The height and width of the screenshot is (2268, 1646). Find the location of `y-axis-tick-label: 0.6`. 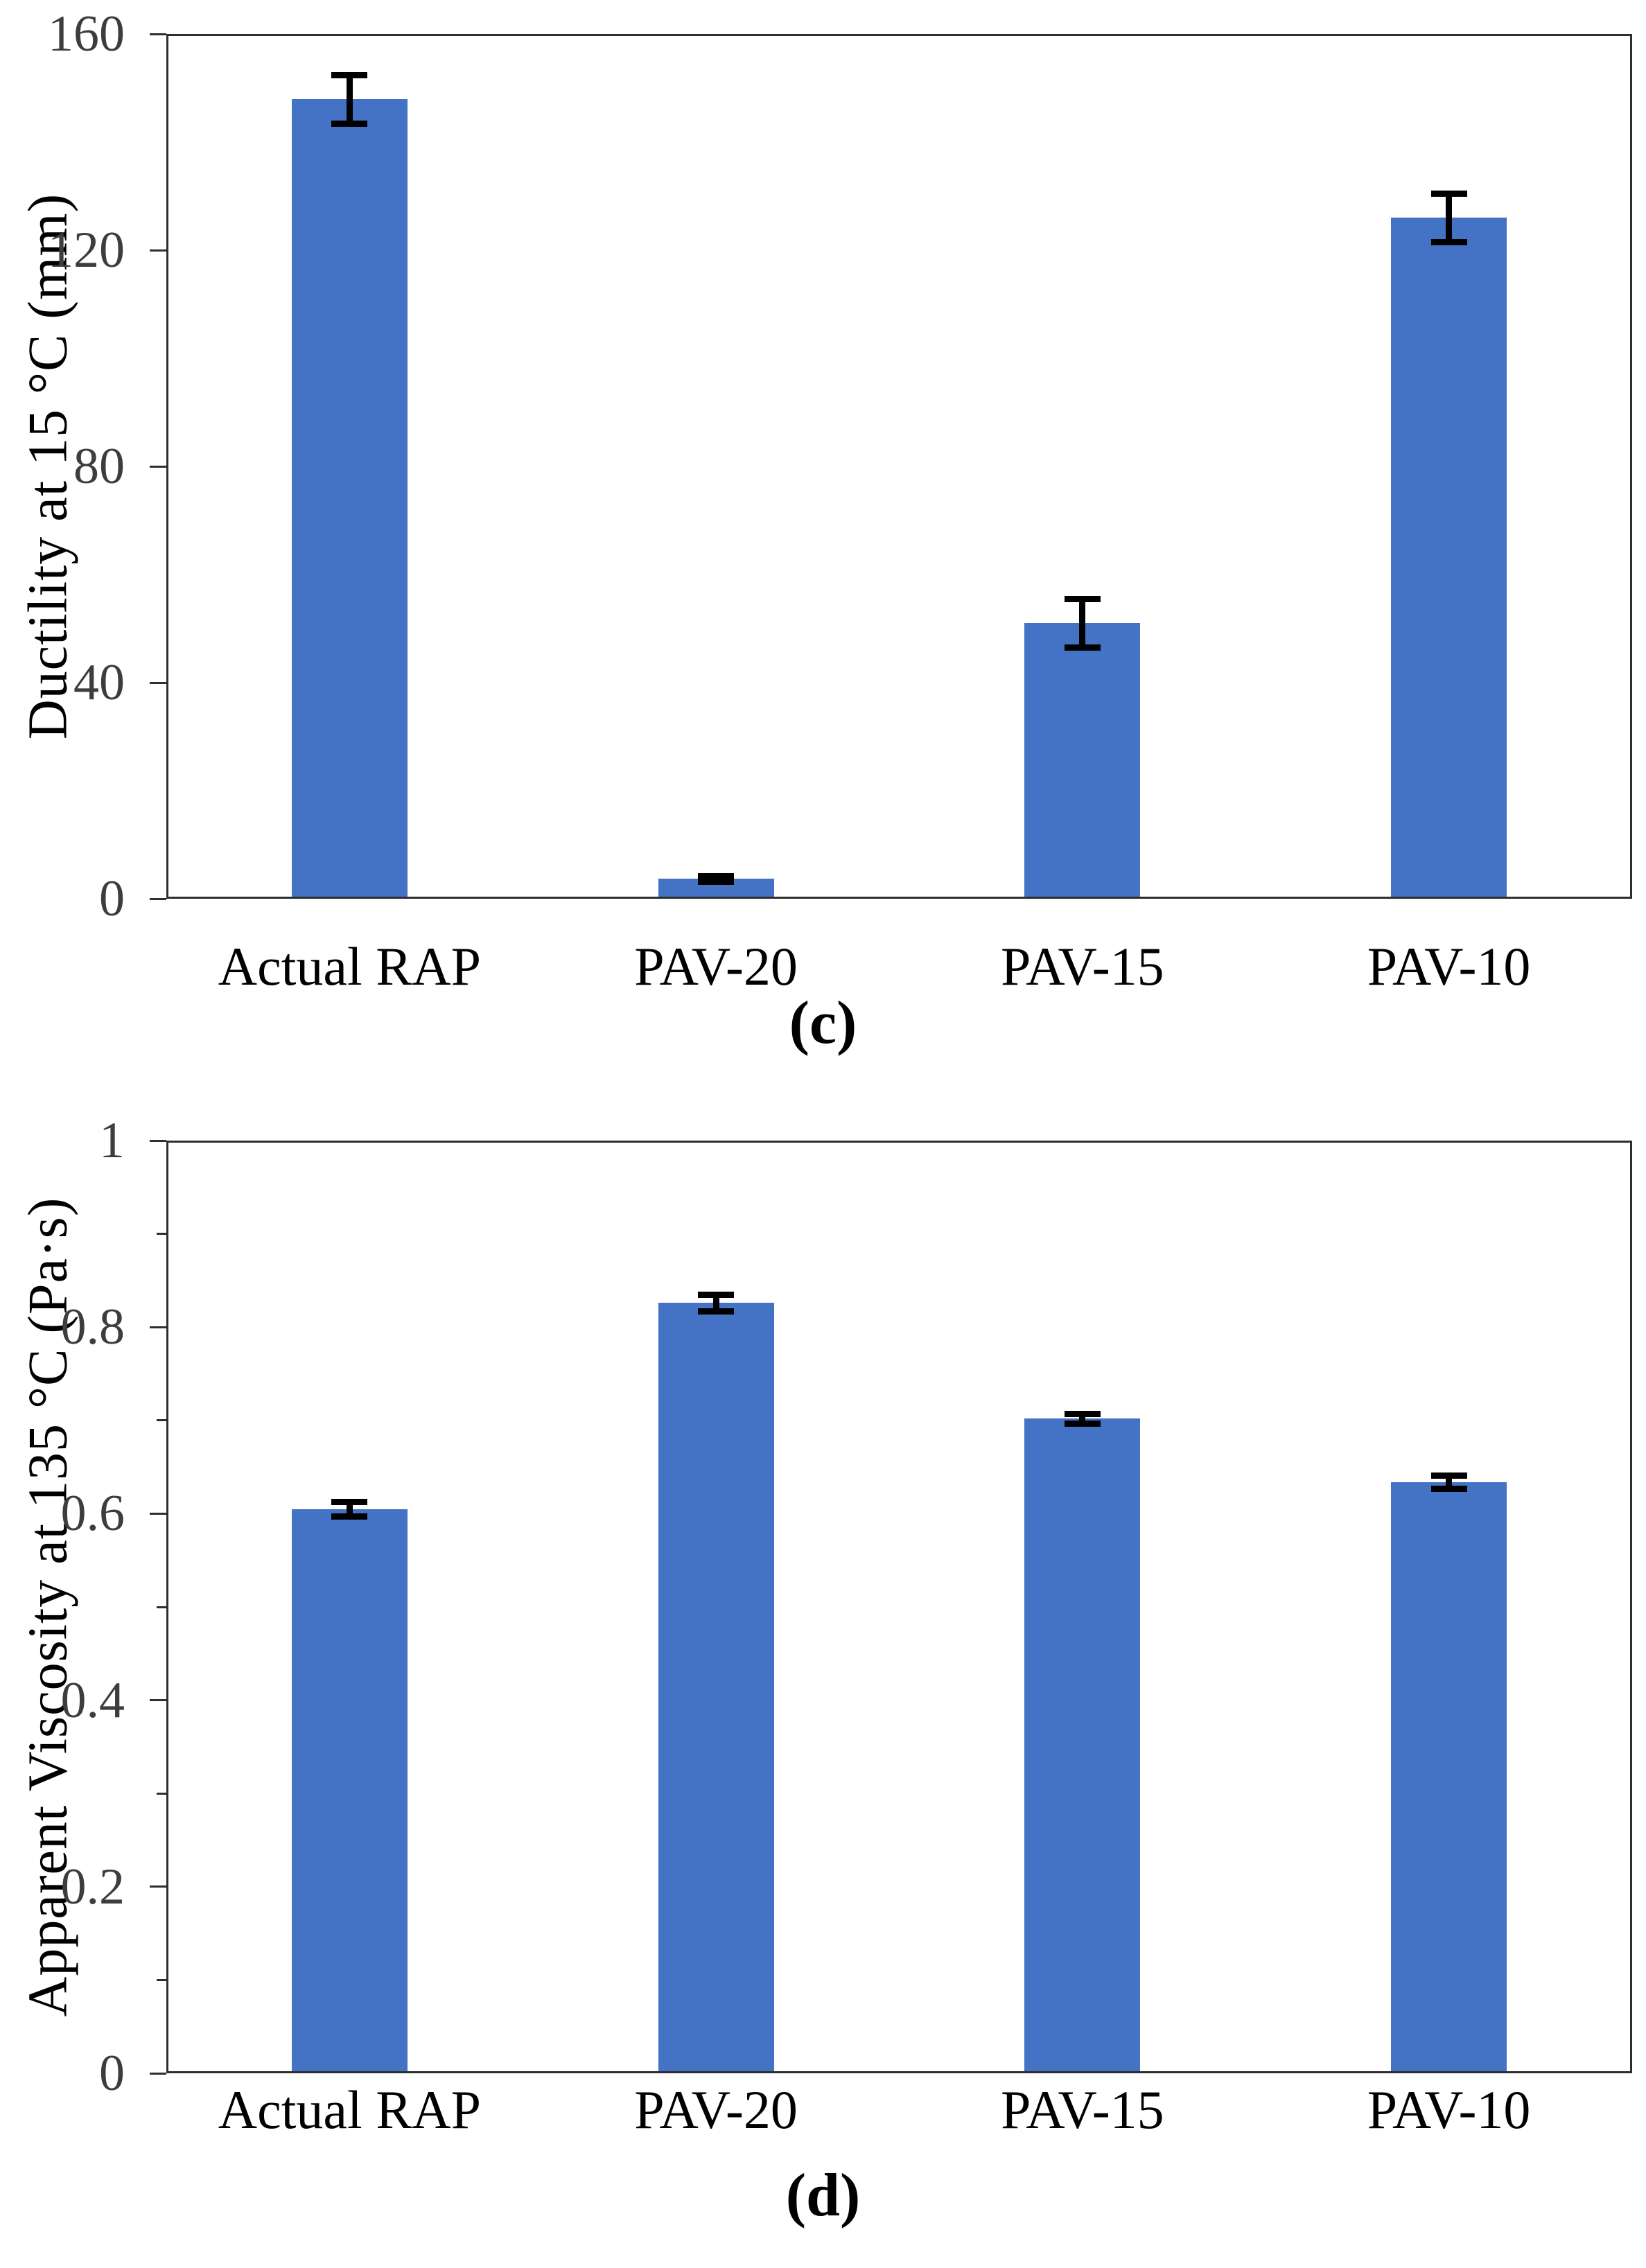

y-axis-tick-label: 0.6 is located at coordinates (93, 1513).